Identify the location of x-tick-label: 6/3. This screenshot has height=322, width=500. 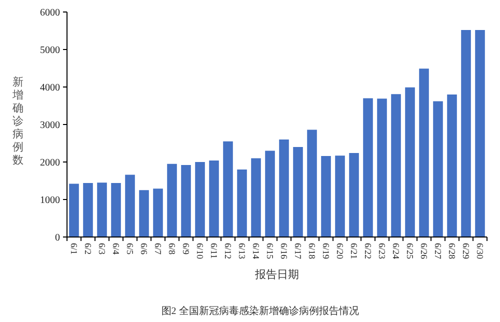
(101, 249).